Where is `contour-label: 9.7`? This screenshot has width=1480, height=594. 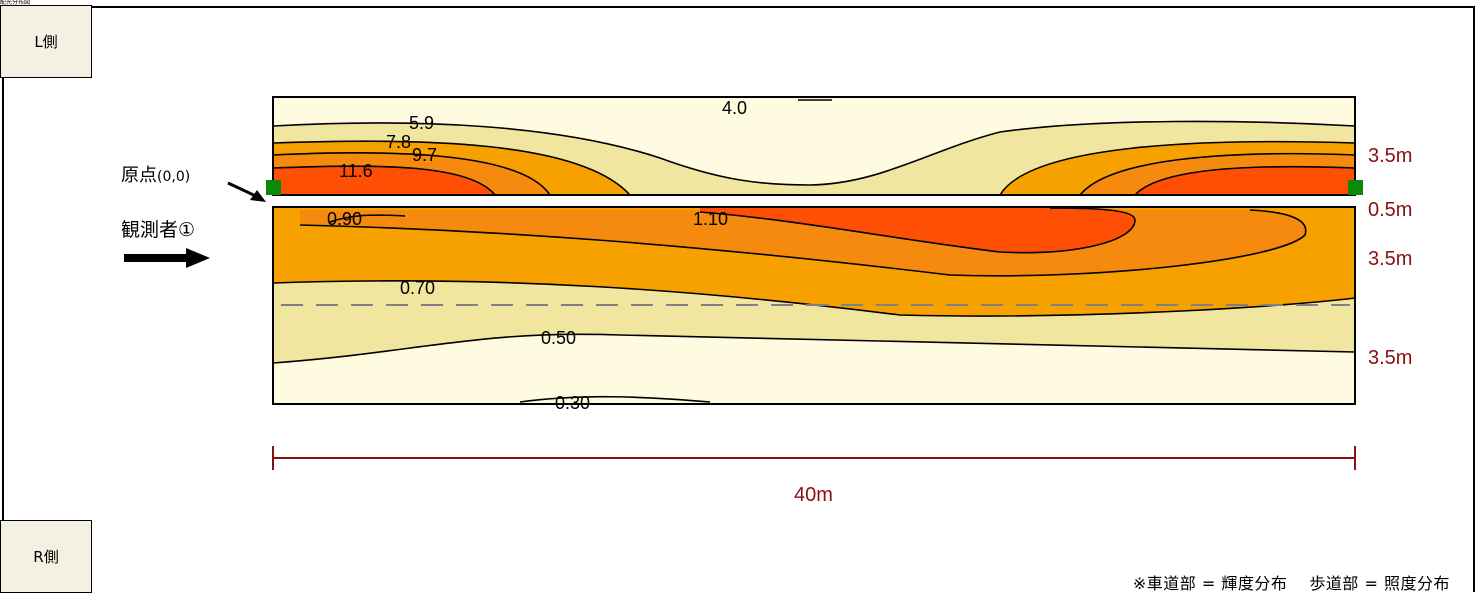
contour-label: 9.7 is located at coordinates (425, 155).